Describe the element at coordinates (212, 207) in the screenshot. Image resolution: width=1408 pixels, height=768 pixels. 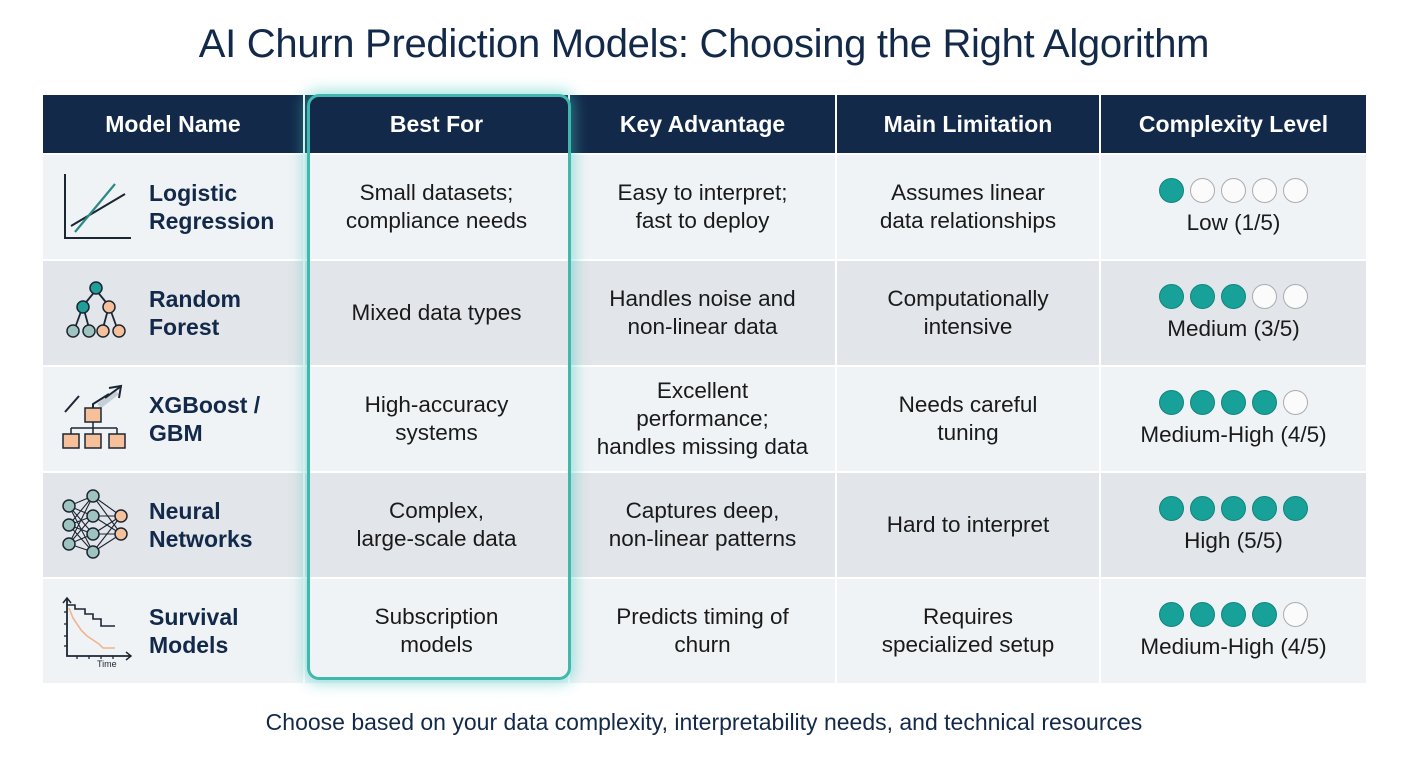
I see `model-name: Logistic Regression` at that location.